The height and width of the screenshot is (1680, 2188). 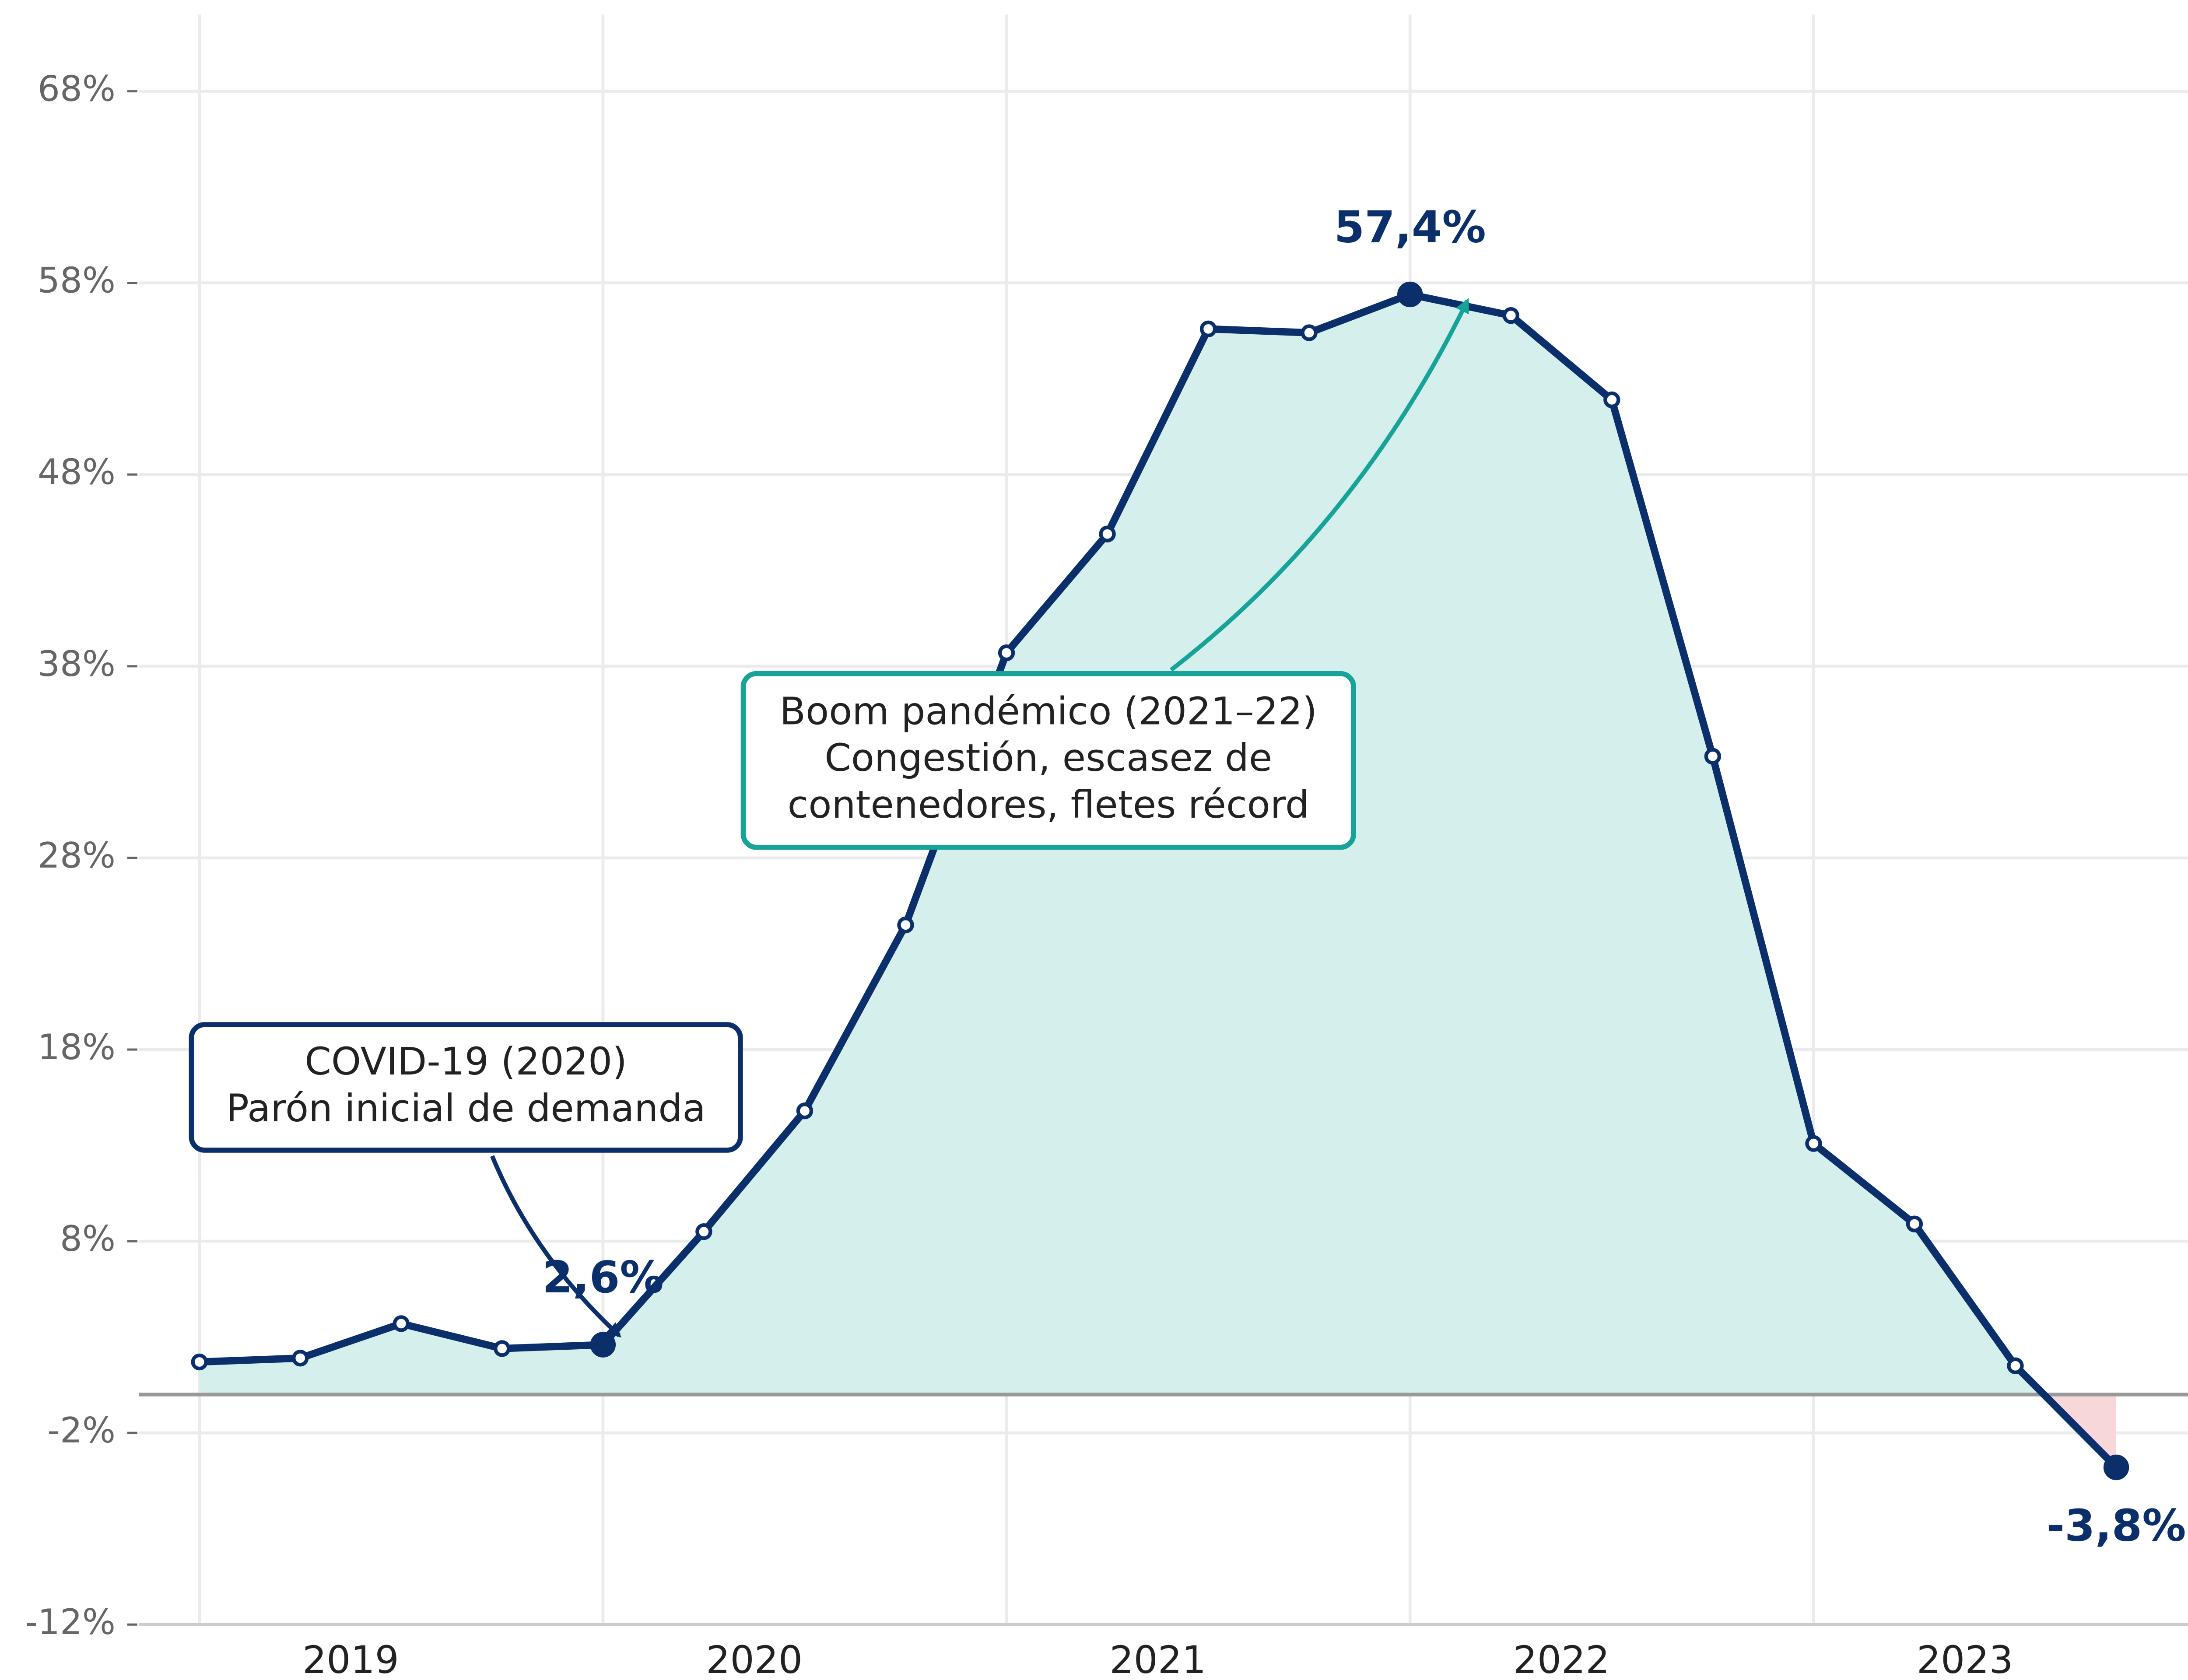 What do you see at coordinates (755, 1659) in the screenshot?
I see `x-tick-label: 2020` at bounding box center [755, 1659].